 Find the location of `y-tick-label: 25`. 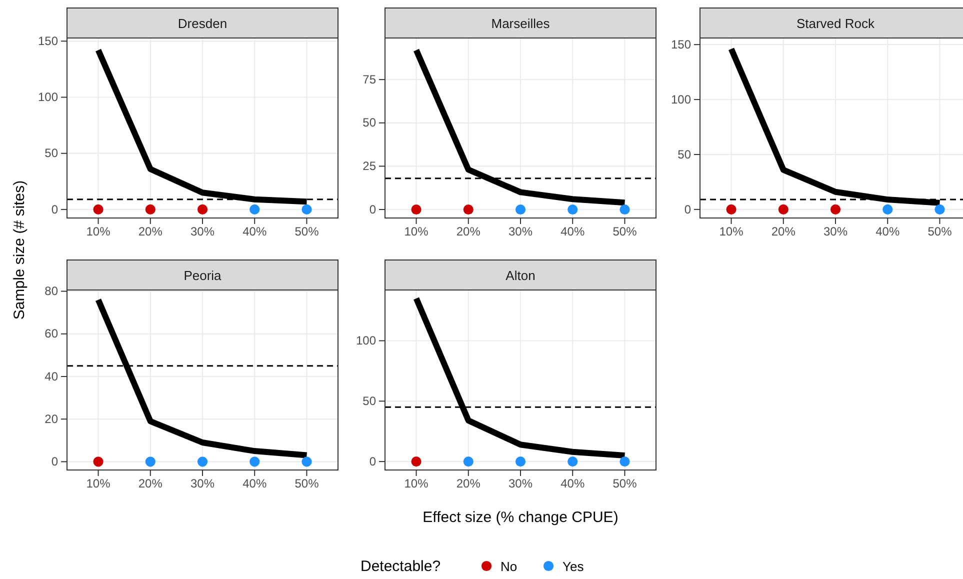

y-tick-label: 25 is located at coordinates (369, 166).